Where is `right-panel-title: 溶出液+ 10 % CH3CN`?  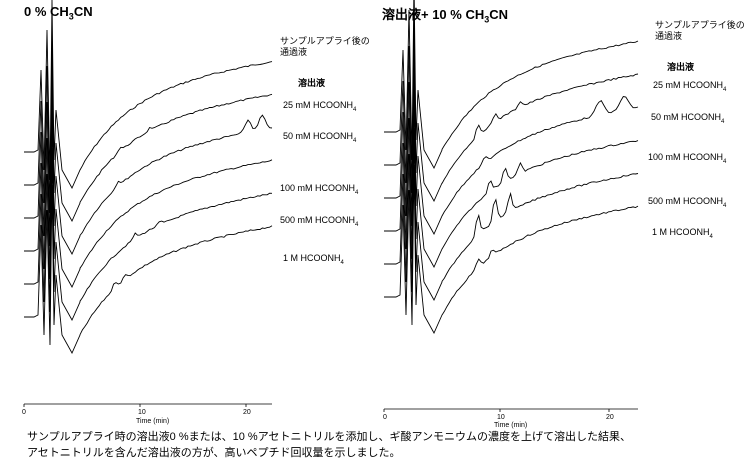 right-panel-title: 溶出液+ 10 % CH3CN is located at coordinates (445, 16).